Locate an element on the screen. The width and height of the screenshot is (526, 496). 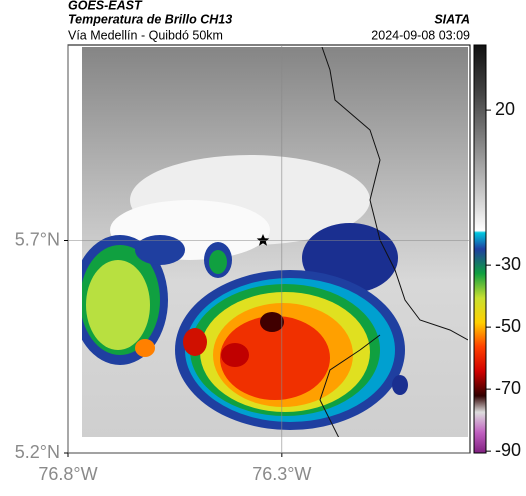
timestamp: 2024-09-08 03:09 is located at coordinates (420, 35).